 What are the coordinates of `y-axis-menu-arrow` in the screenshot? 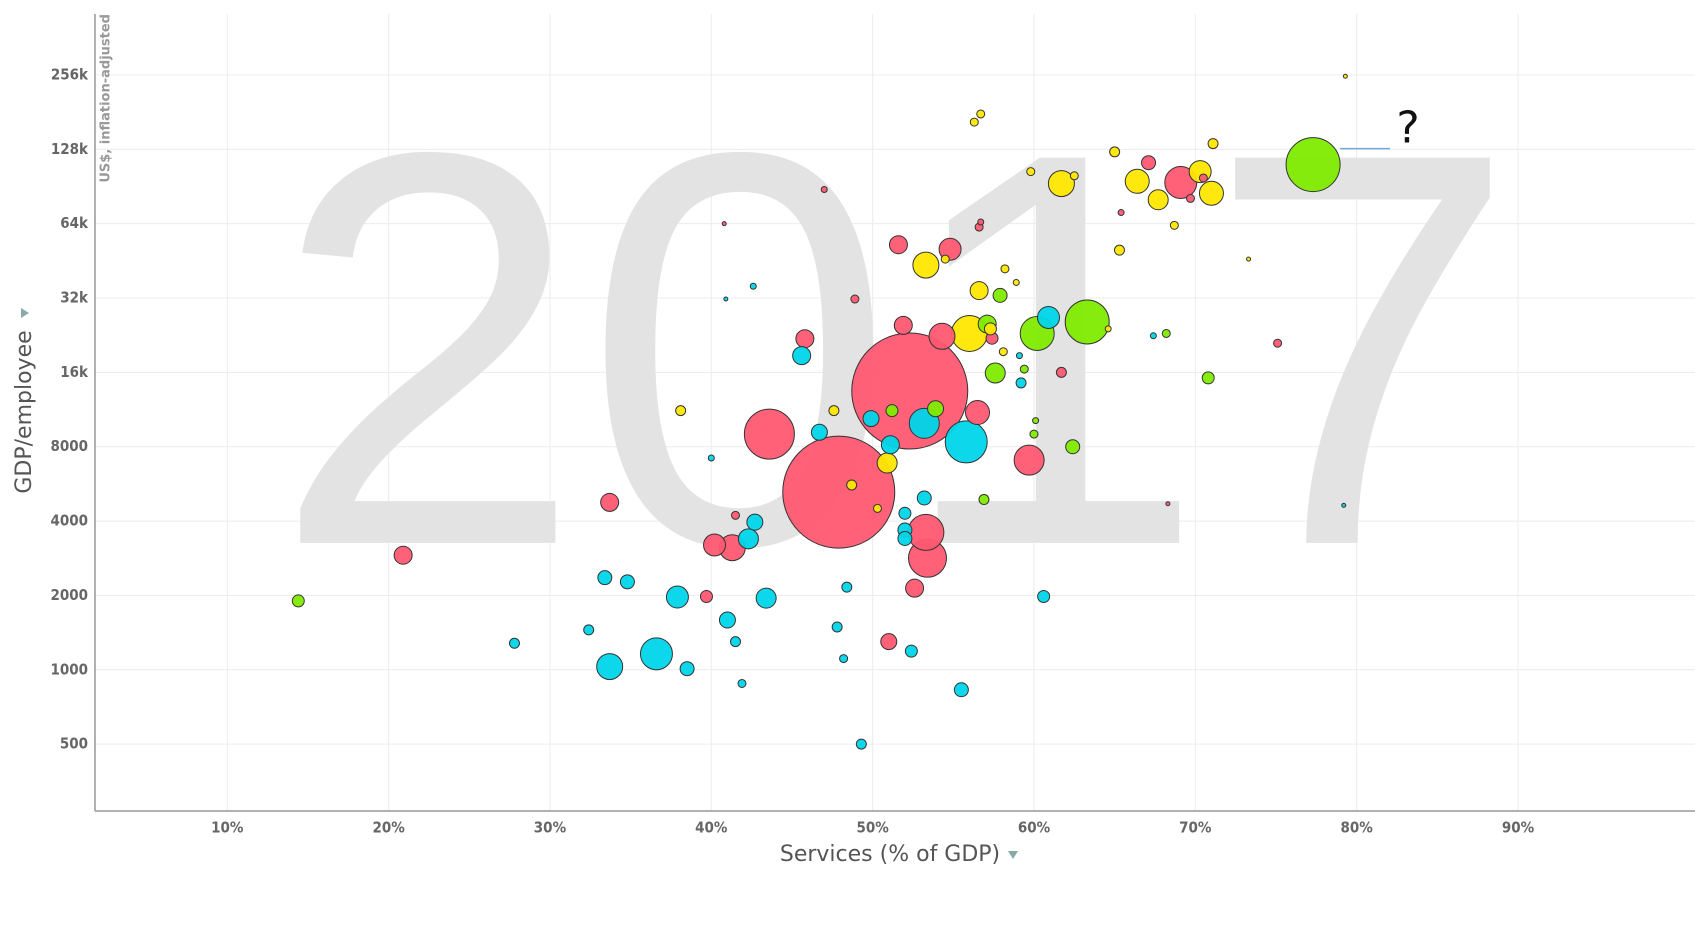 It's located at (25, 313).